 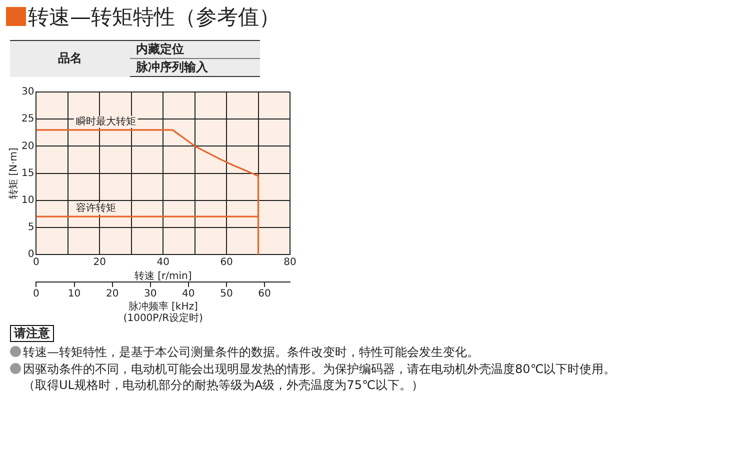 I want to click on x-tick-label: 20, so click(x=99, y=262).